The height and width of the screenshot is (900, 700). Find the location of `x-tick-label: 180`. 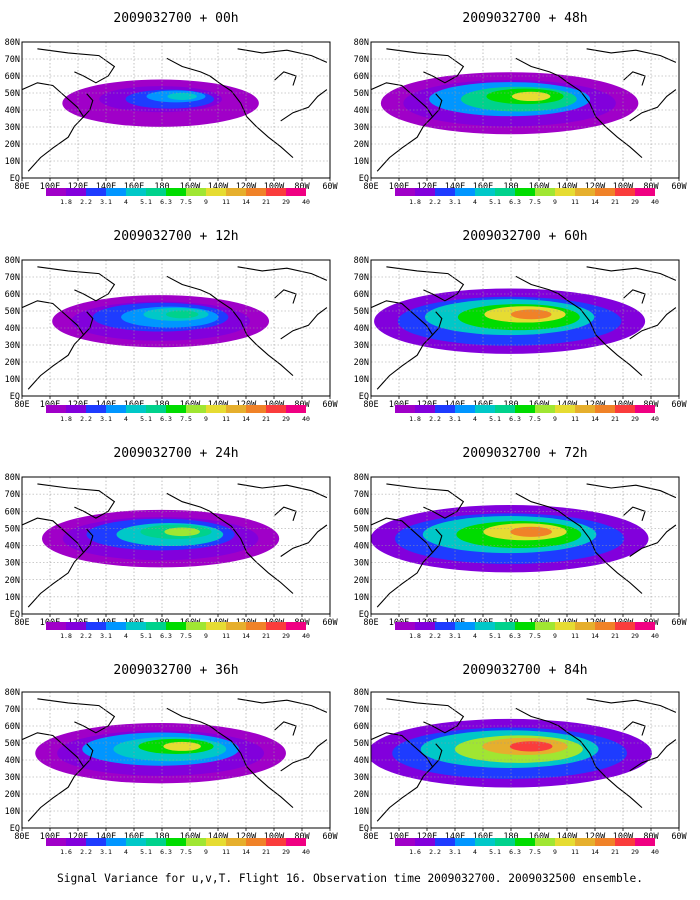

x-tick-label: 180 is located at coordinates (510, 837).